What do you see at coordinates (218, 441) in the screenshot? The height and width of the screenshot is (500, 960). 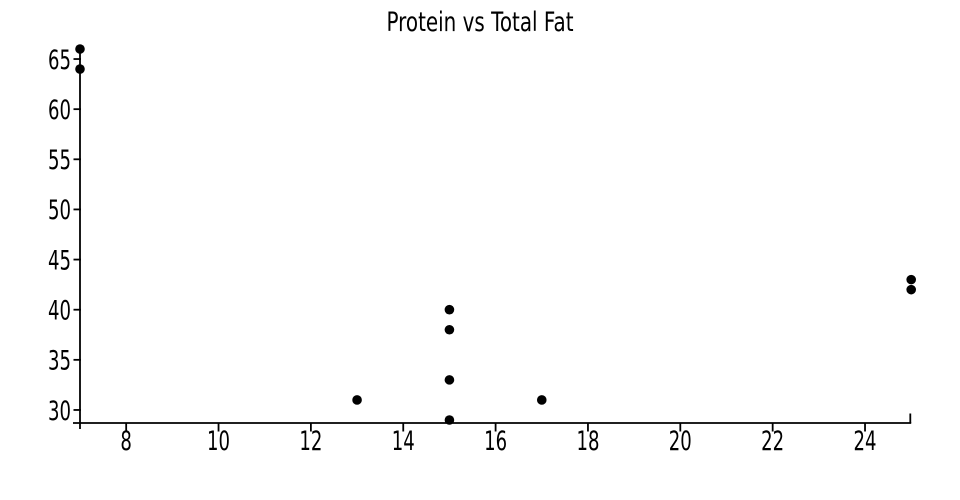 I see `x-tick-label: 10` at bounding box center [218, 441].